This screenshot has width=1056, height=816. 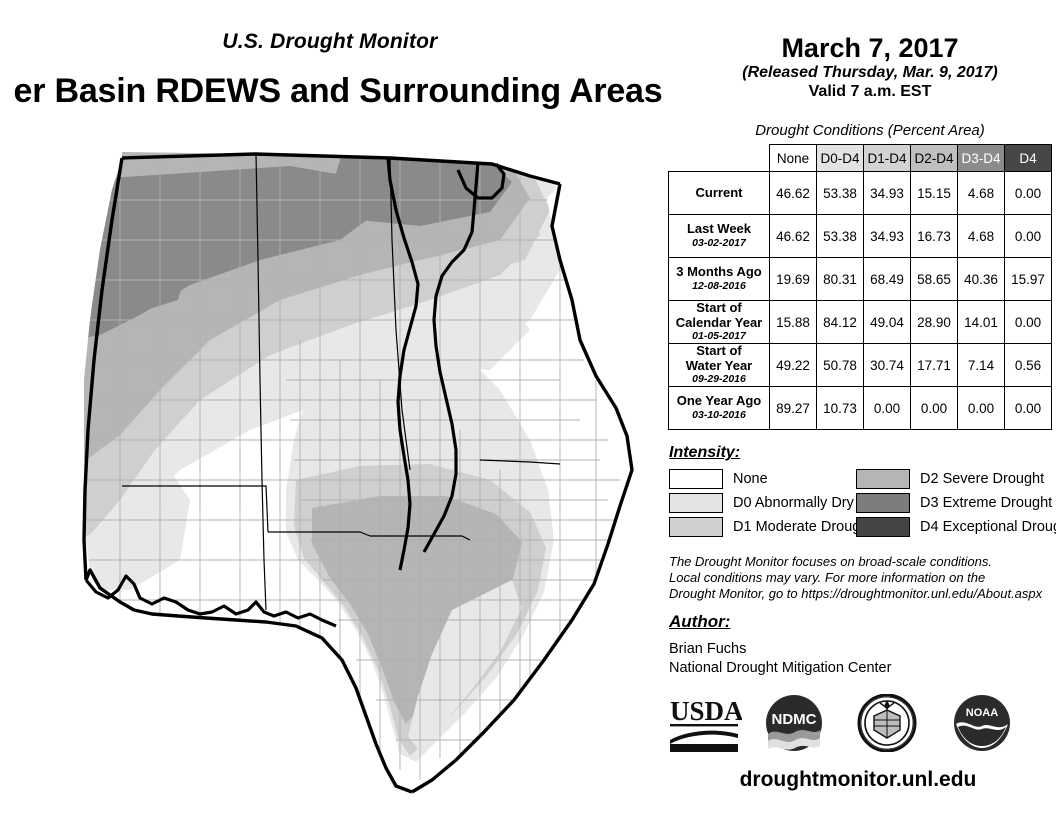 I want to click on legend-label: None, so click(x=750, y=479).